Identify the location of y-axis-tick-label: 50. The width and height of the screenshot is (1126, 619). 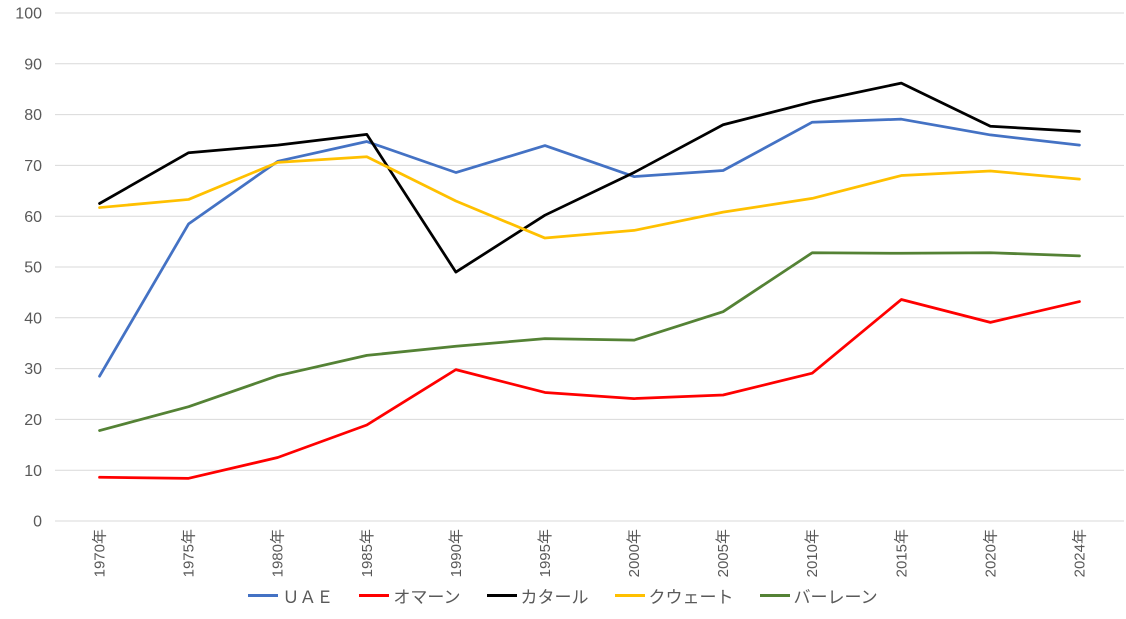
(33, 268).